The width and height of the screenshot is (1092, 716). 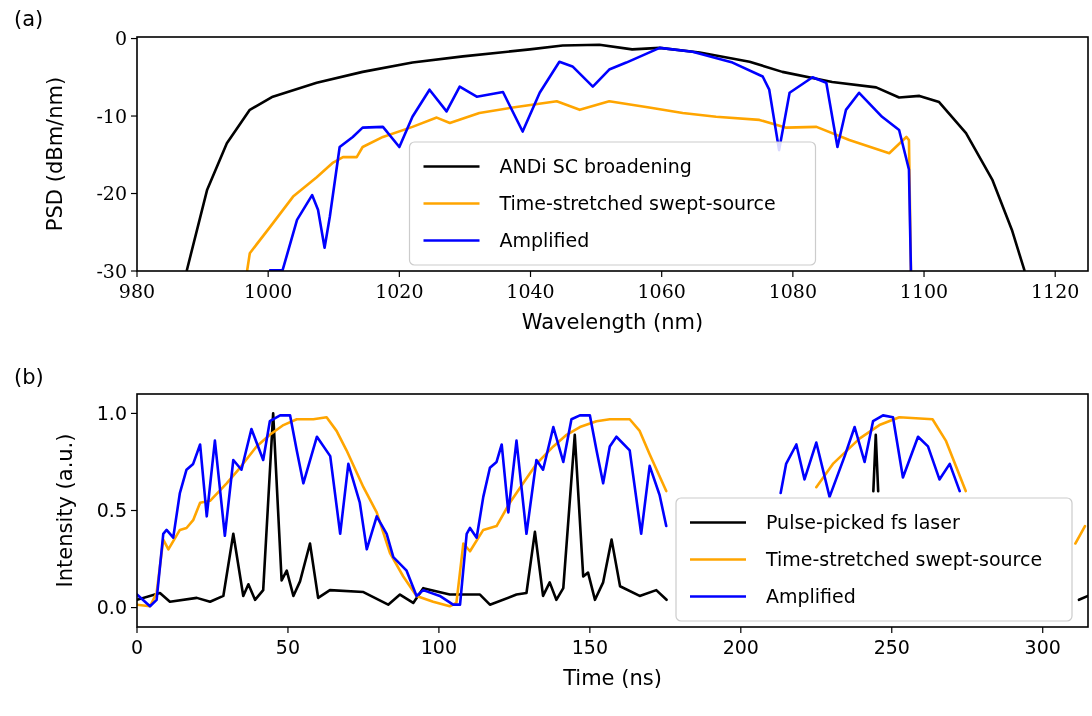 What do you see at coordinates (111, 270) in the screenshot?
I see `y-tick-label: -30` at bounding box center [111, 270].